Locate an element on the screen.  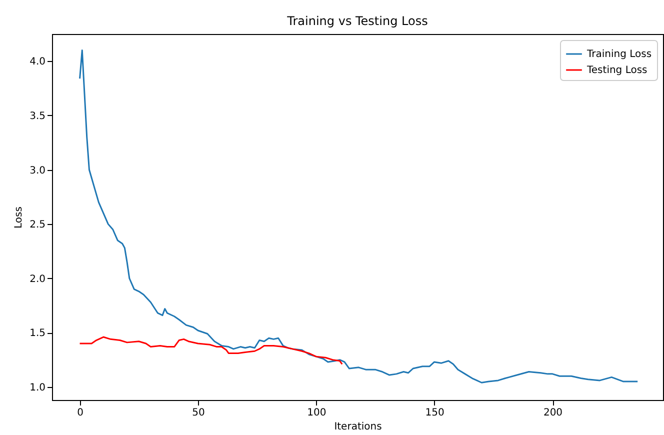
x-axis-title: Iterations is located at coordinates (358, 427).